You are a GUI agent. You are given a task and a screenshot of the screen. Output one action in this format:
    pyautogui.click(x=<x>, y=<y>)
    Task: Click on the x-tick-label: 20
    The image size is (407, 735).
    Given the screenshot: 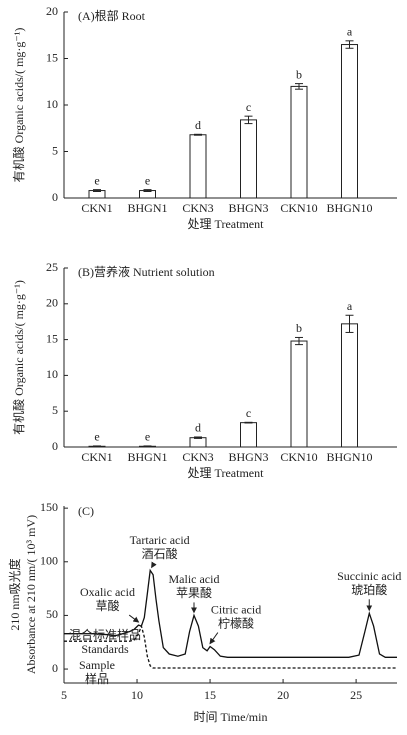 What is the action you would take?
    pyautogui.click(x=283, y=695)
    